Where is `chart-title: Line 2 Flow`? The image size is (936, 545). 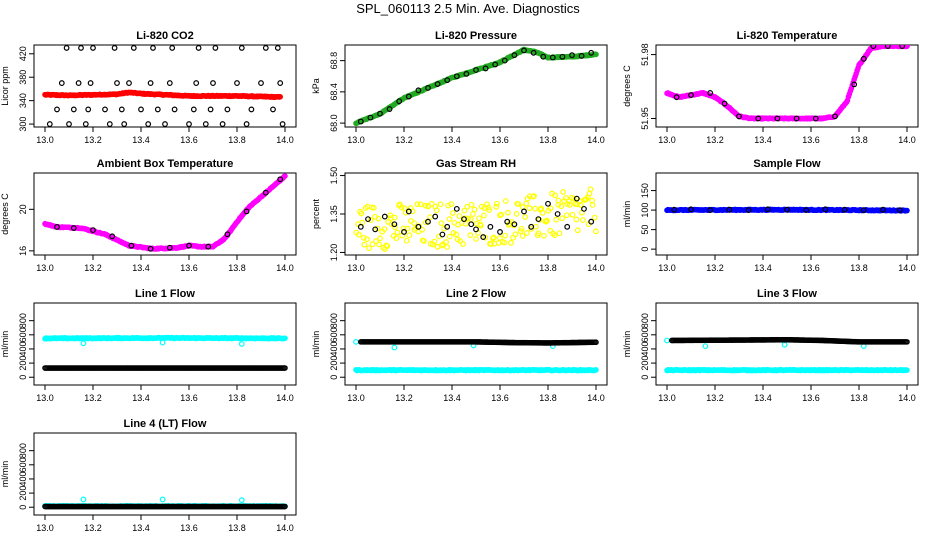 chart-title: Line 2 Flow is located at coordinates (476, 294).